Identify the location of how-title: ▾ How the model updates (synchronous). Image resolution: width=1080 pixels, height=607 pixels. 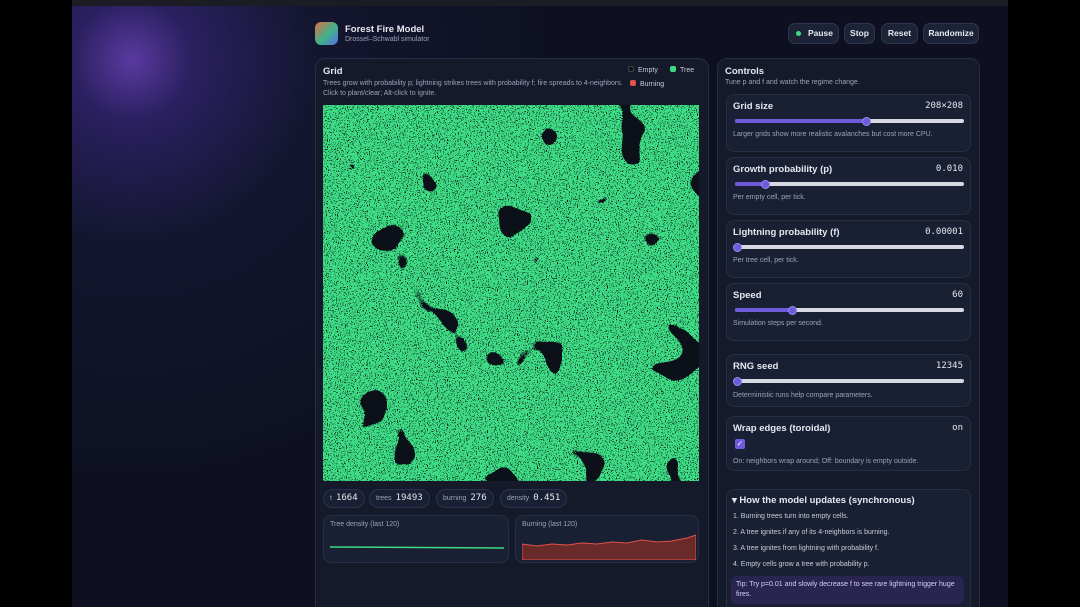
(823, 500).